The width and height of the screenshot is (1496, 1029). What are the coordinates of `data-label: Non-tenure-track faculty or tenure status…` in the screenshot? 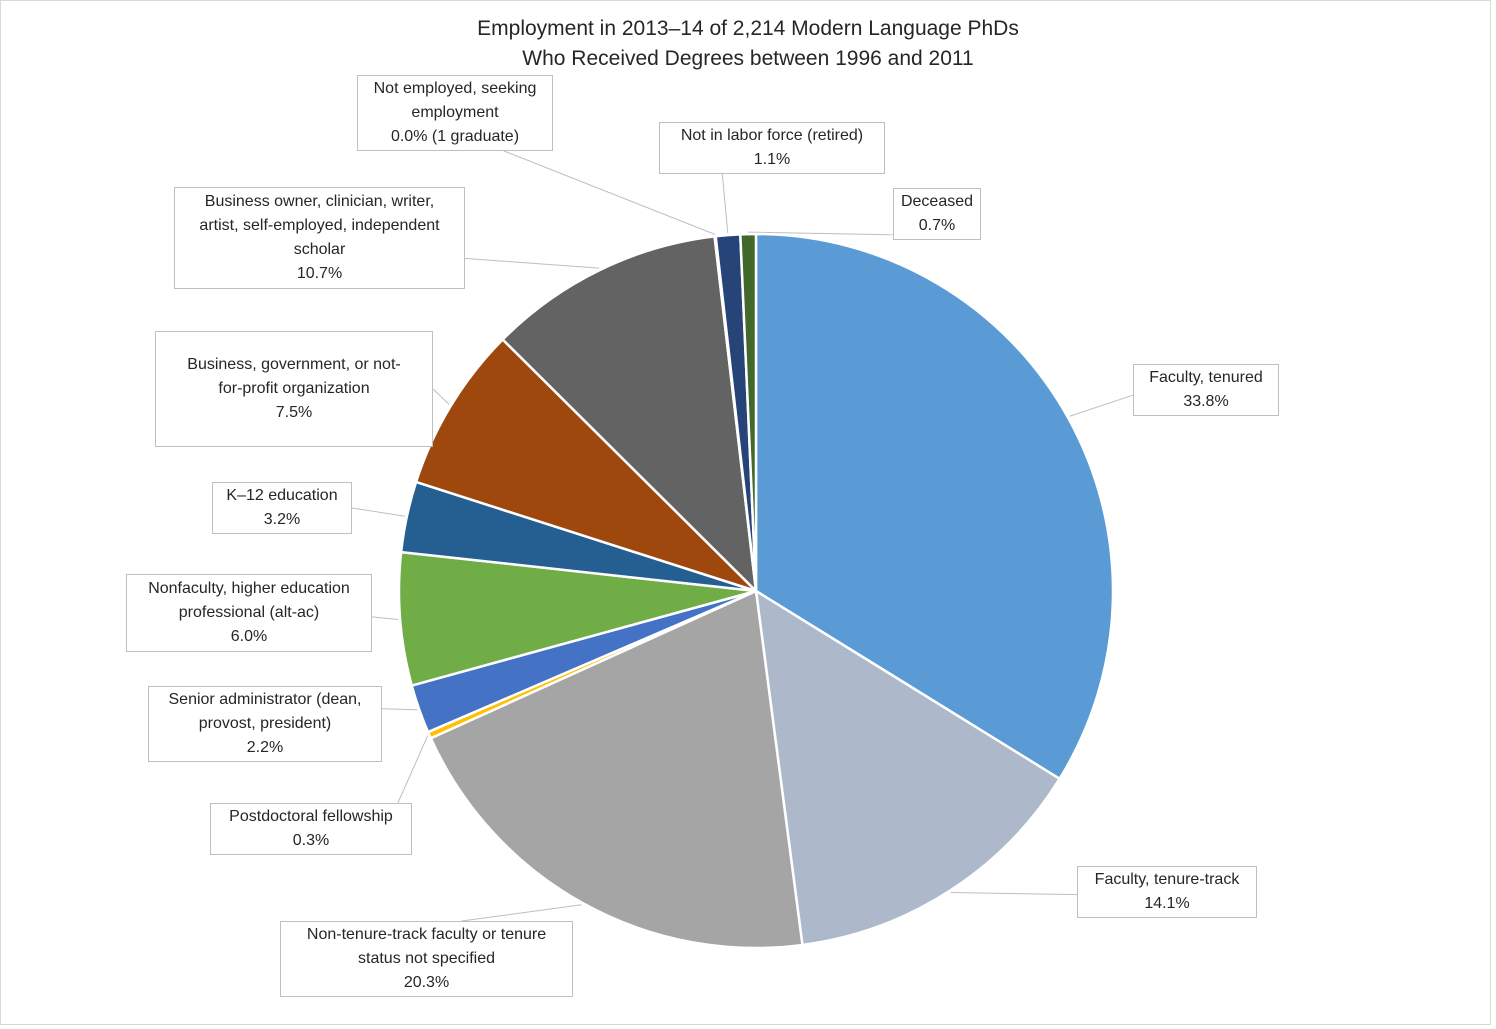 It's located at (426, 959).